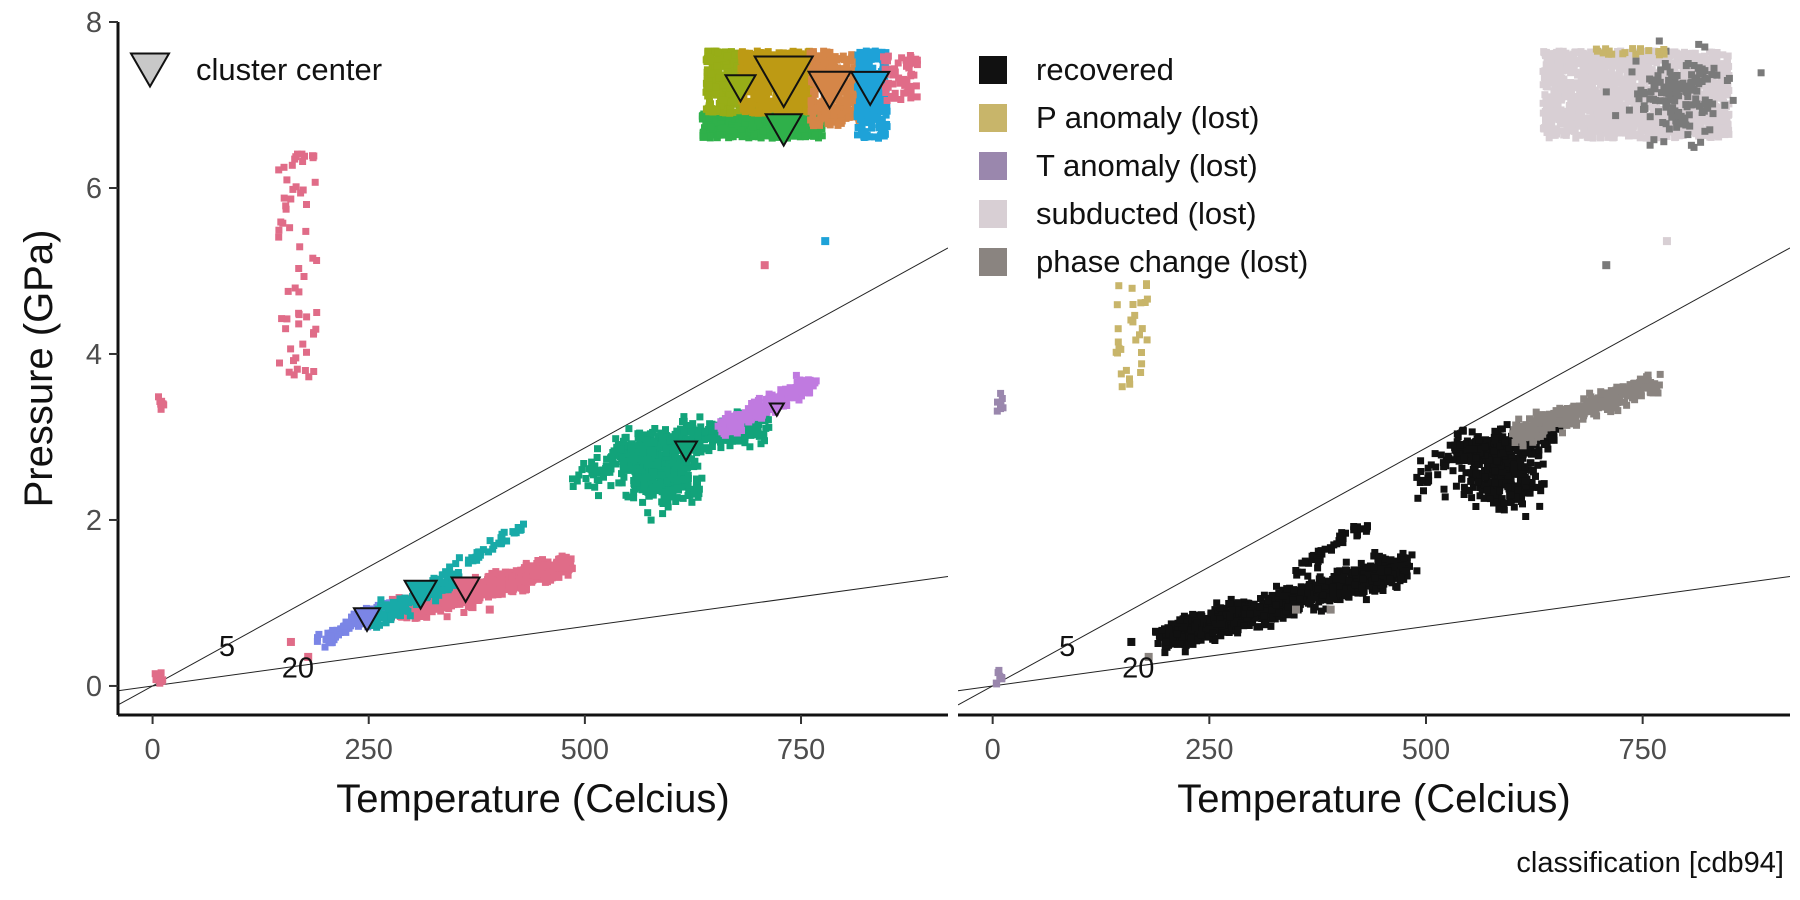 The width and height of the screenshot is (1800, 900). I want to click on y-tick-label: 0, so click(94, 687).